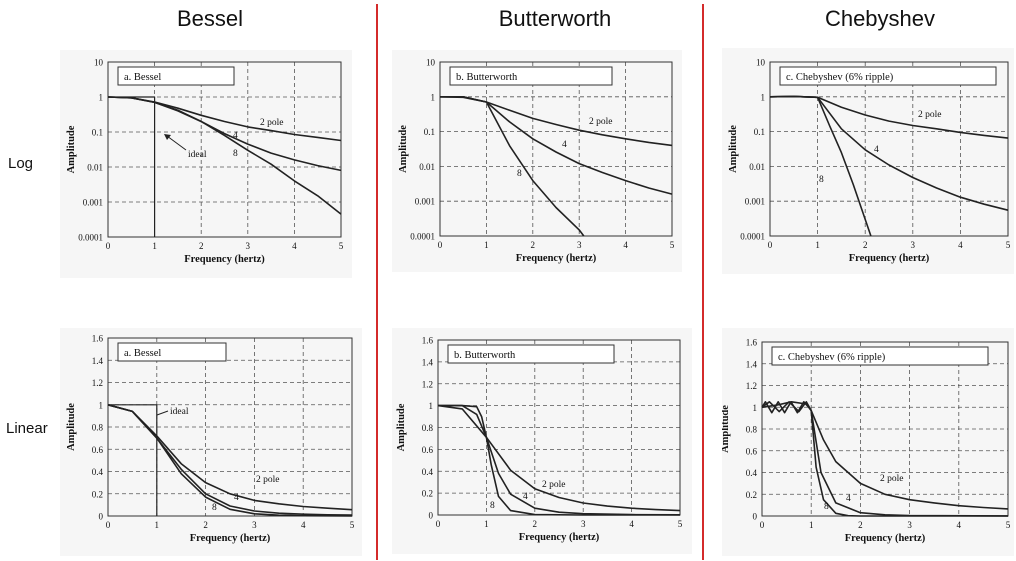 Image resolution: width=1016 pixels, height=561 pixels. I want to click on y-tick-label: 0, so click(101, 517).